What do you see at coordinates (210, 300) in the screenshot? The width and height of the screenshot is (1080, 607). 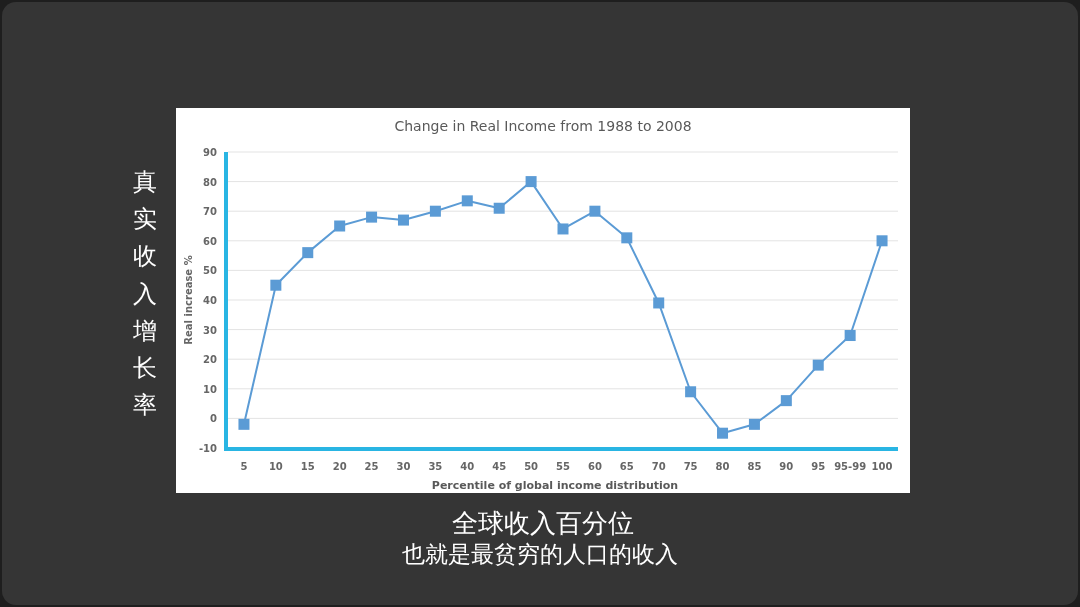 I see `y-tick-label: 40` at bounding box center [210, 300].